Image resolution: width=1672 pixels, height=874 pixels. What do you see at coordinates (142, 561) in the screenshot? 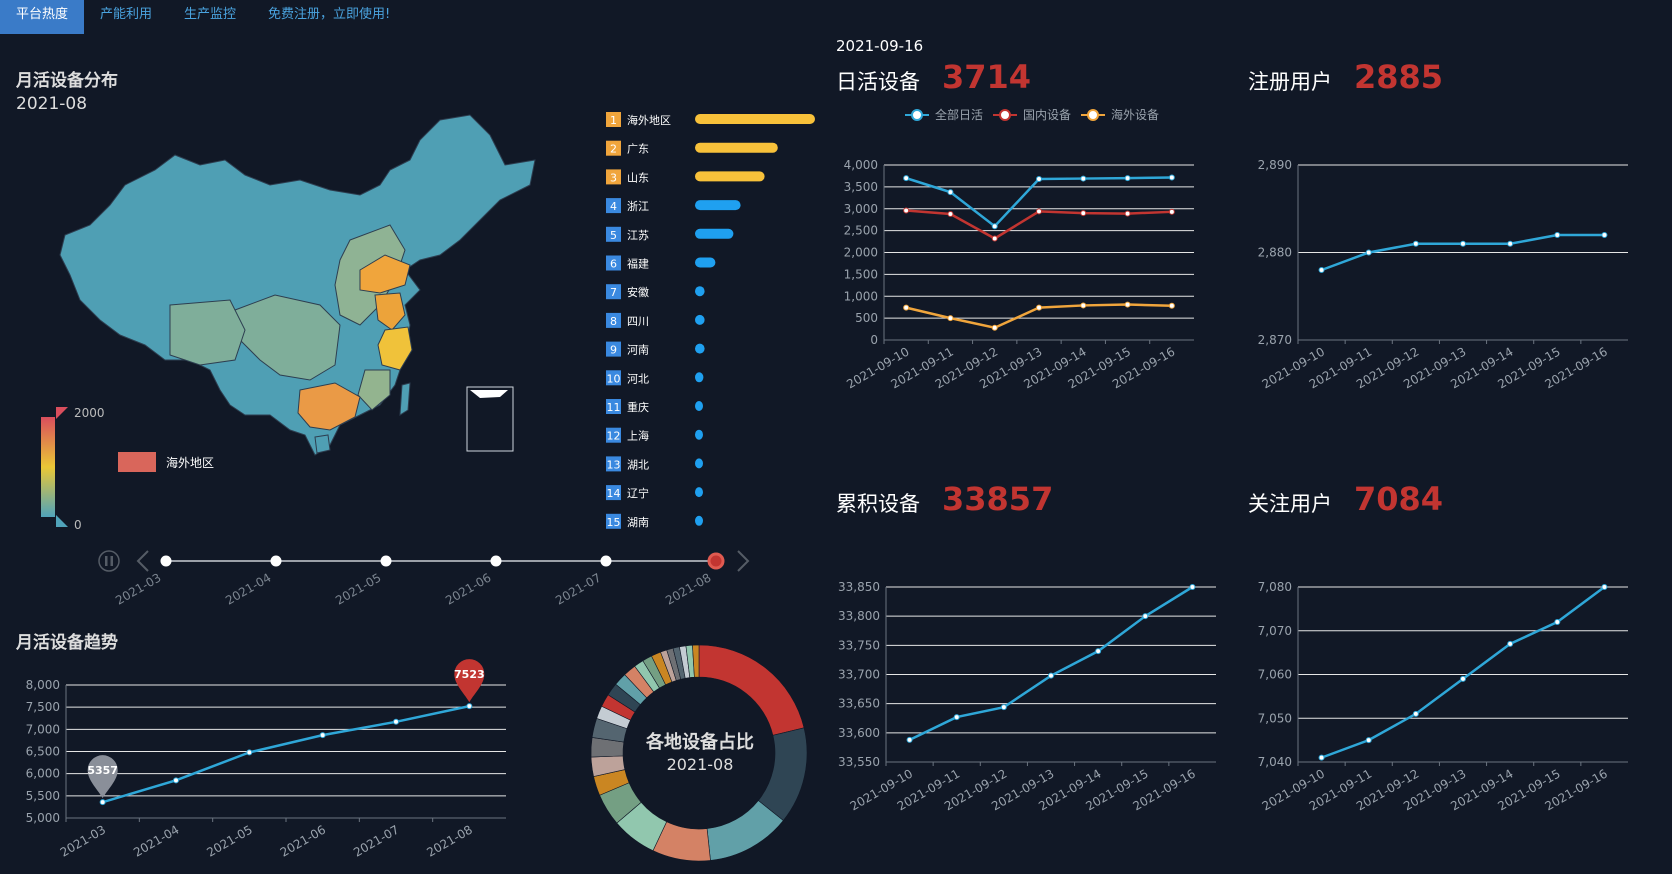
I see `timeline-prev-icon` at bounding box center [142, 561].